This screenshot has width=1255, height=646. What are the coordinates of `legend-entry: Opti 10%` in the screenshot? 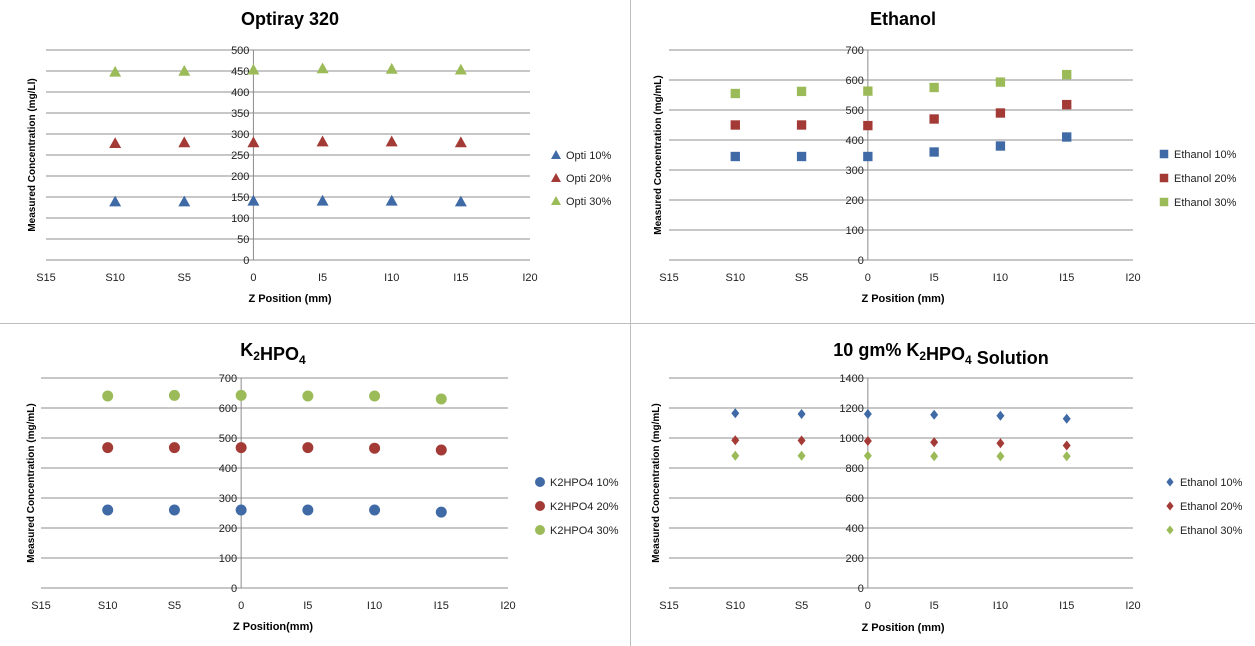 It's located at (588, 156).